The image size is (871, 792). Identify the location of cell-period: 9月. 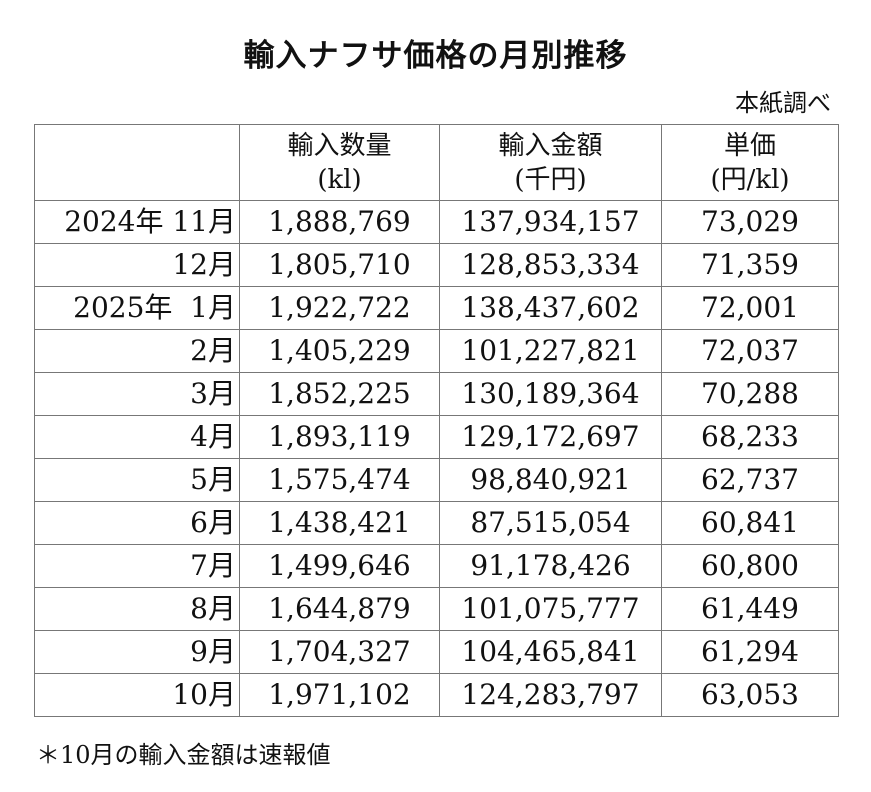
(137, 652).